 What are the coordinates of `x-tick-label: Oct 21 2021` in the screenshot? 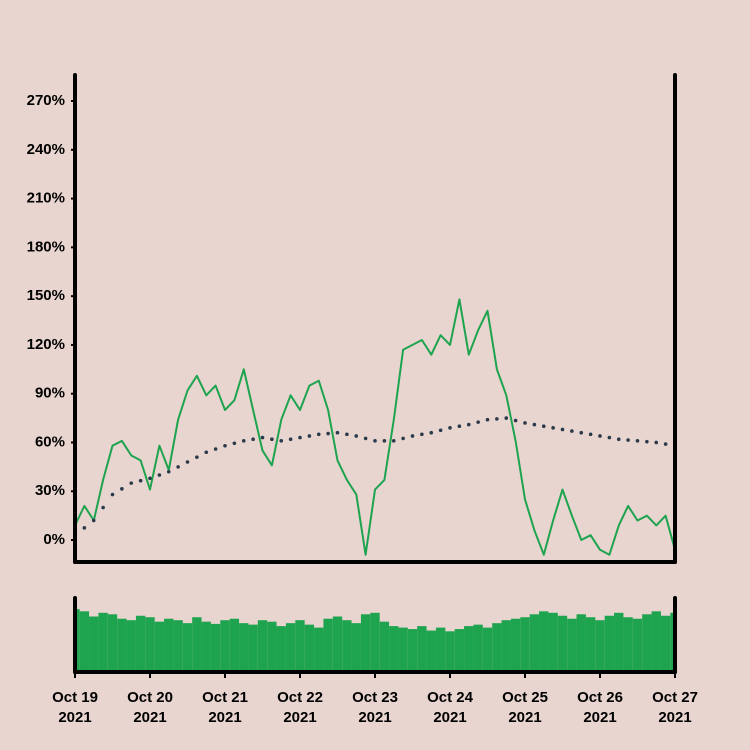 It's located at (225, 707).